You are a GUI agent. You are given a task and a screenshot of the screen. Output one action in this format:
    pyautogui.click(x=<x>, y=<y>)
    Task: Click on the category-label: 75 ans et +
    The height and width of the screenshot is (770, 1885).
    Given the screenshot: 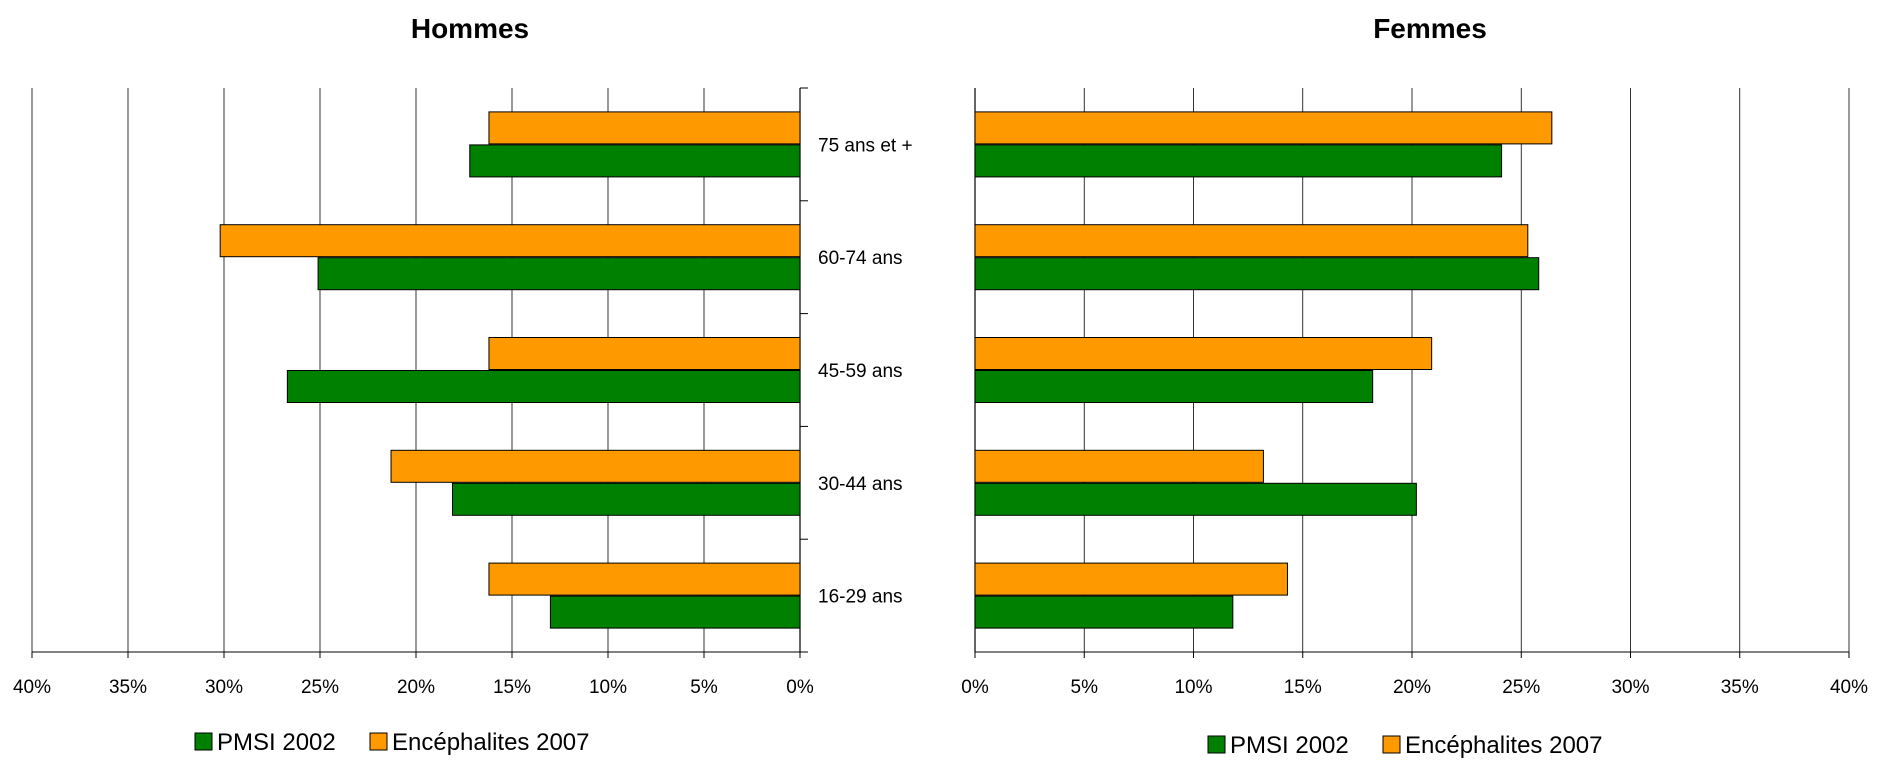 What is the action you would take?
    pyautogui.click(x=865, y=145)
    